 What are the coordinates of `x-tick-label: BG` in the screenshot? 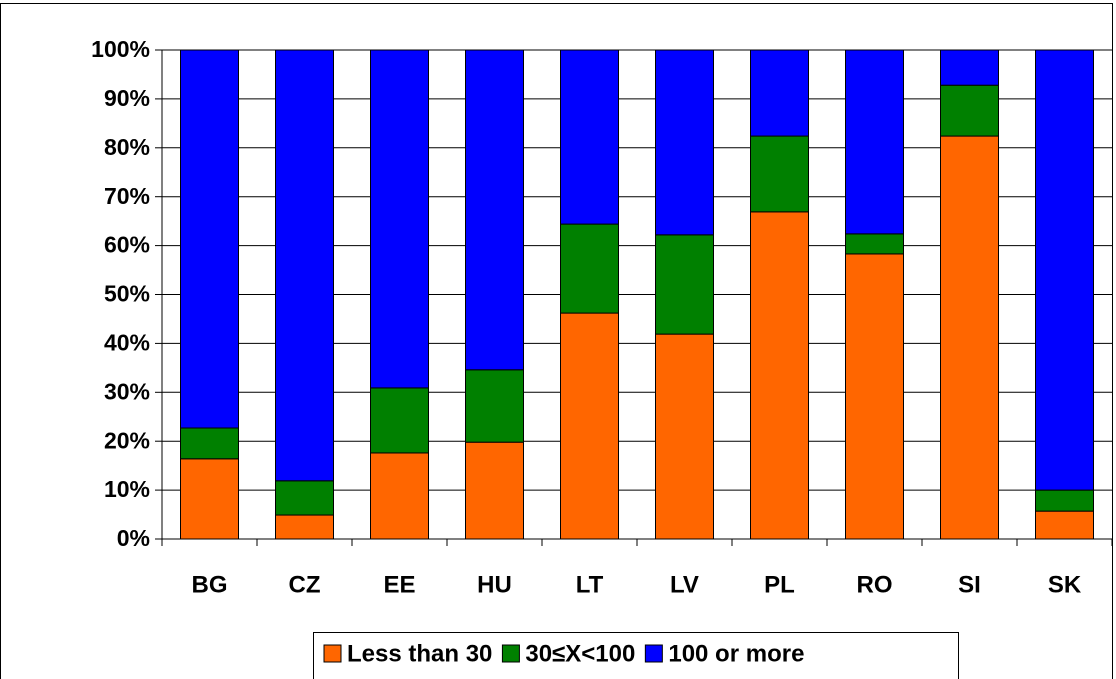 It's located at (210, 584).